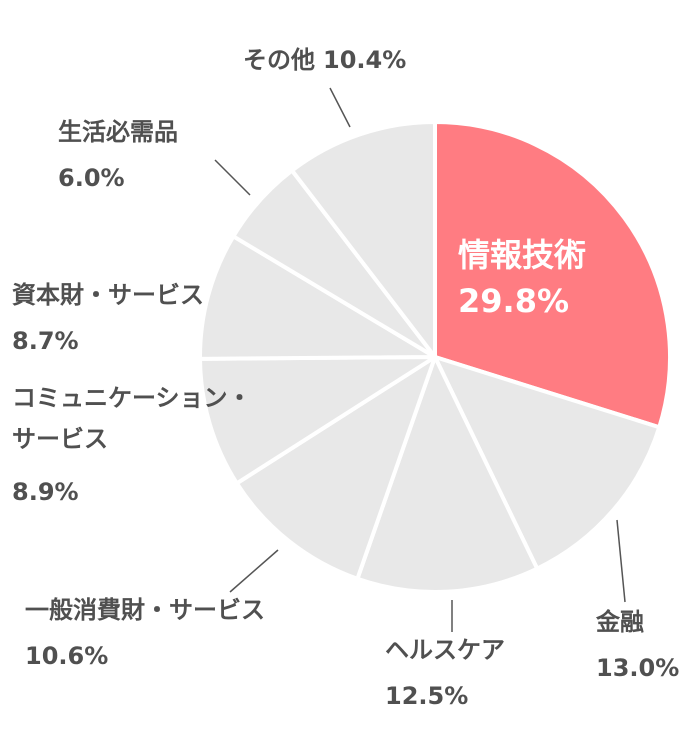 The width and height of the screenshot is (700, 740). Describe the element at coordinates (45, 491) in the screenshot. I see `value-label: 8.9%` at that location.